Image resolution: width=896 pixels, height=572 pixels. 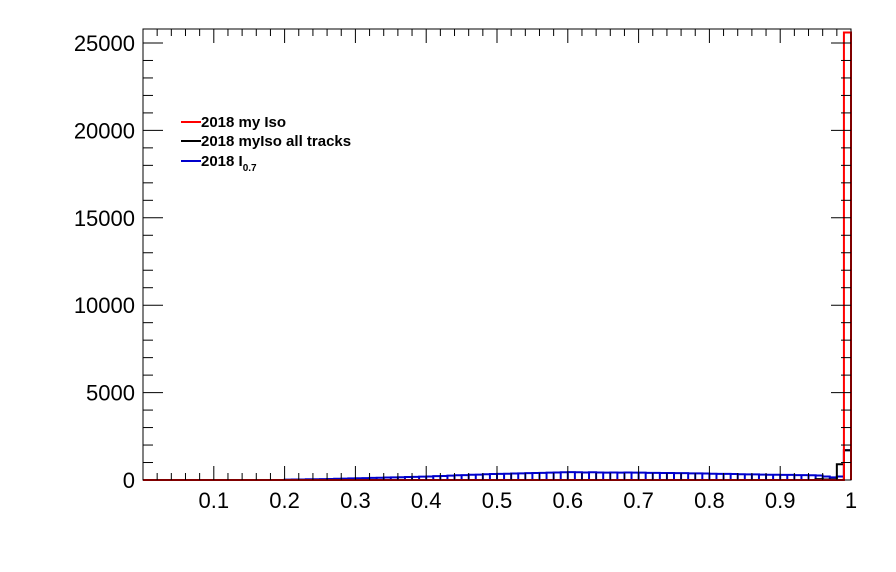 What do you see at coordinates (426, 500) in the screenshot?
I see `x-tick-label: 0.4` at bounding box center [426, 500].